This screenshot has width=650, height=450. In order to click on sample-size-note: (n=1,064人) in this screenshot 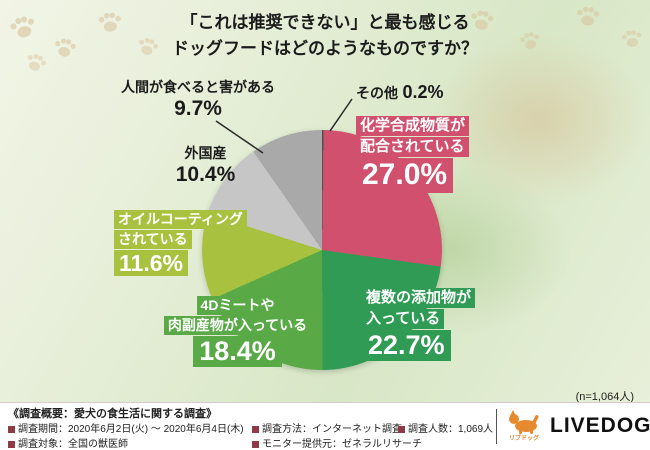, I will do `click(604, 397)`.